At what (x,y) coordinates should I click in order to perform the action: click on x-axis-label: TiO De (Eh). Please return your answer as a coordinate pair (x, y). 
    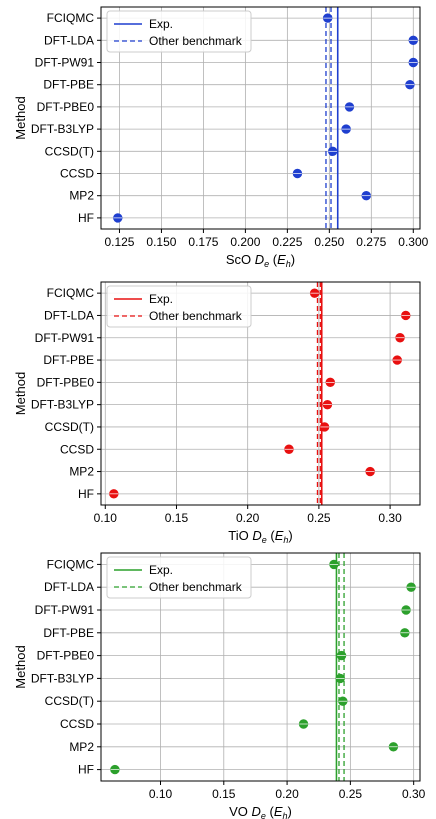
    Looking at the image, I should click on (260, 536).